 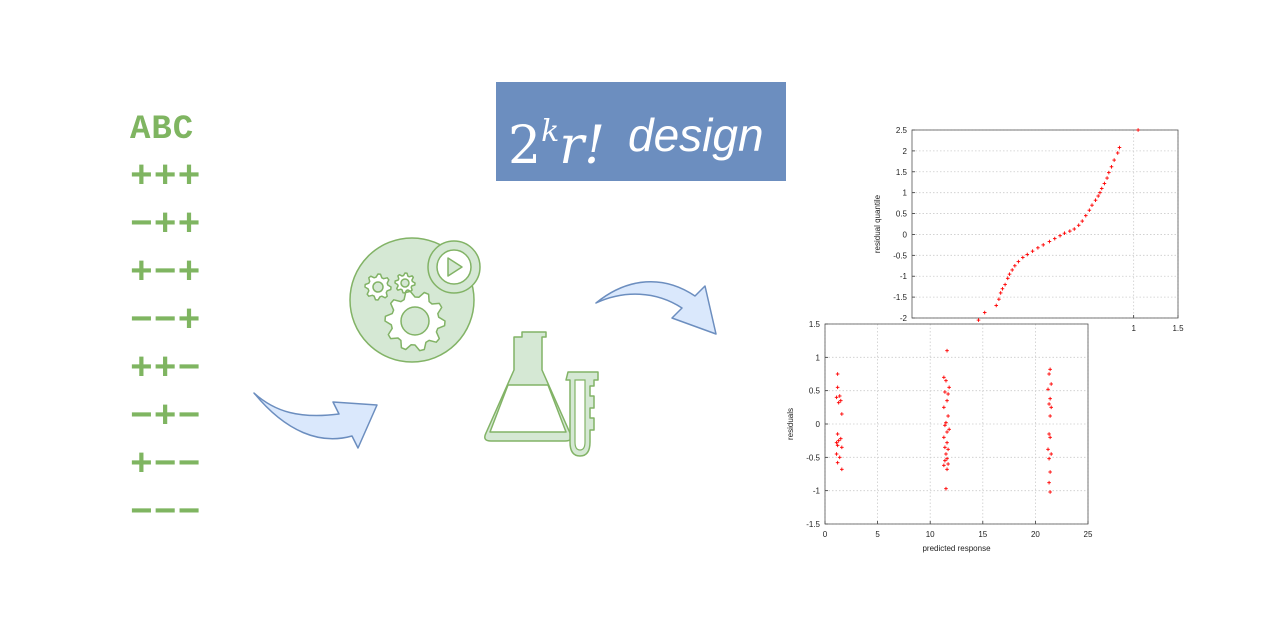 I want to click on arrow-curve-icon, so click(x=656, y=307).